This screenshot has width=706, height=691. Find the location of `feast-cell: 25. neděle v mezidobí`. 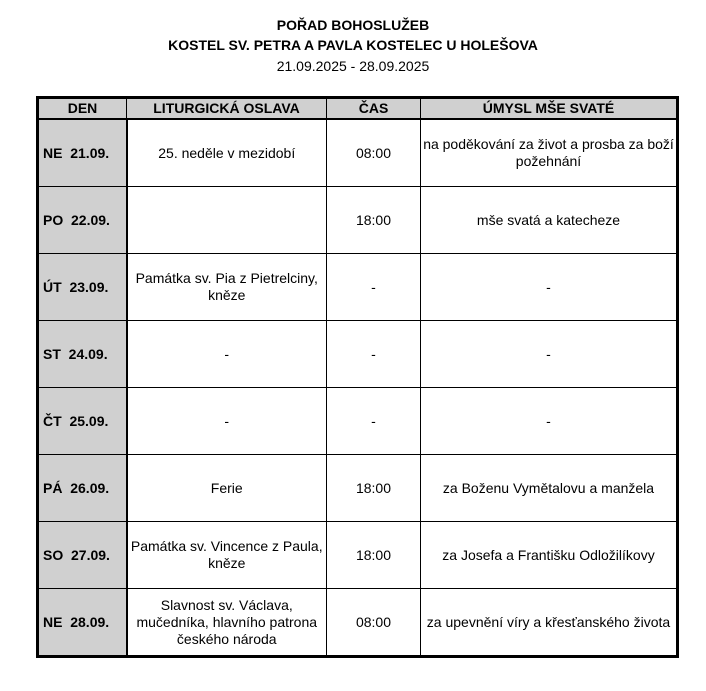

feast-cell: 25. neděle v mezidobí is located at coordinates (226, 152).